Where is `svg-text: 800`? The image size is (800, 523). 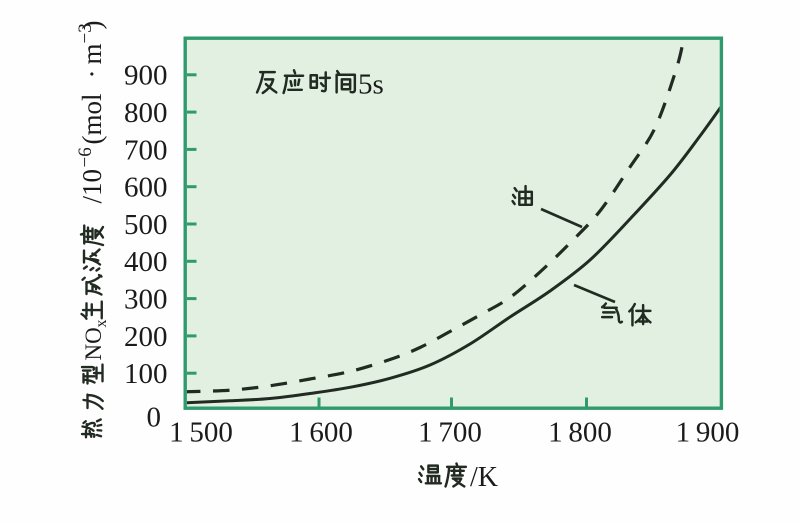 svg-text: 800 is located at coordinates (146, 113).